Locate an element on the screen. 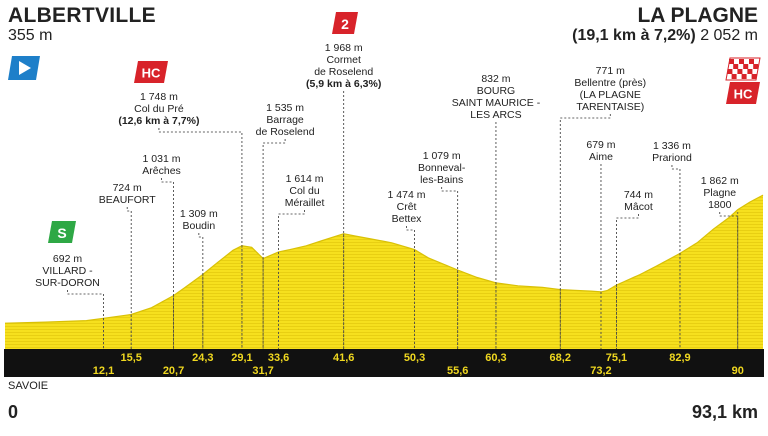  distance-tick-label: 24,3 is located at coordinates (202, 358).